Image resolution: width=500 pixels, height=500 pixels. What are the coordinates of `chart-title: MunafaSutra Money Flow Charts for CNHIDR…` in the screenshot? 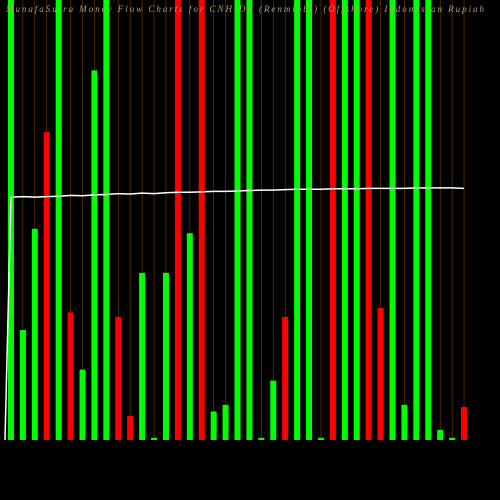 It's located at (245, 9).